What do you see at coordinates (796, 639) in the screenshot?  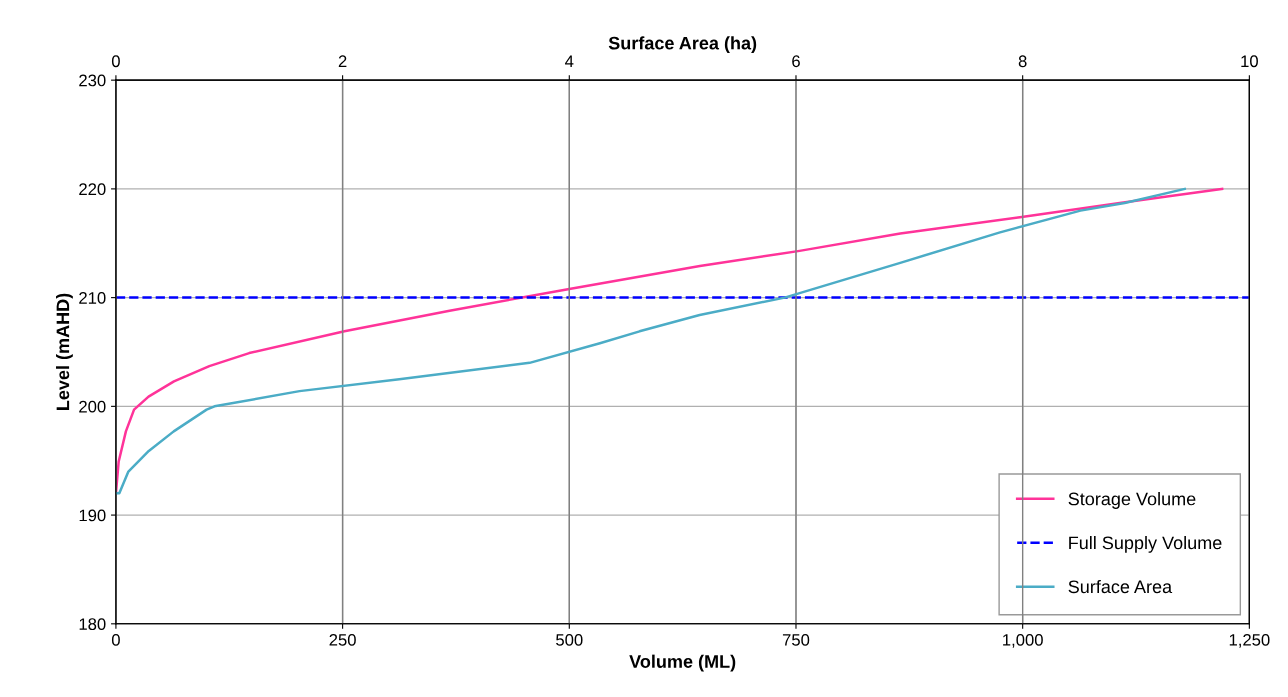 I see `x-tick-label: 750` at bounding box center [796, 639].